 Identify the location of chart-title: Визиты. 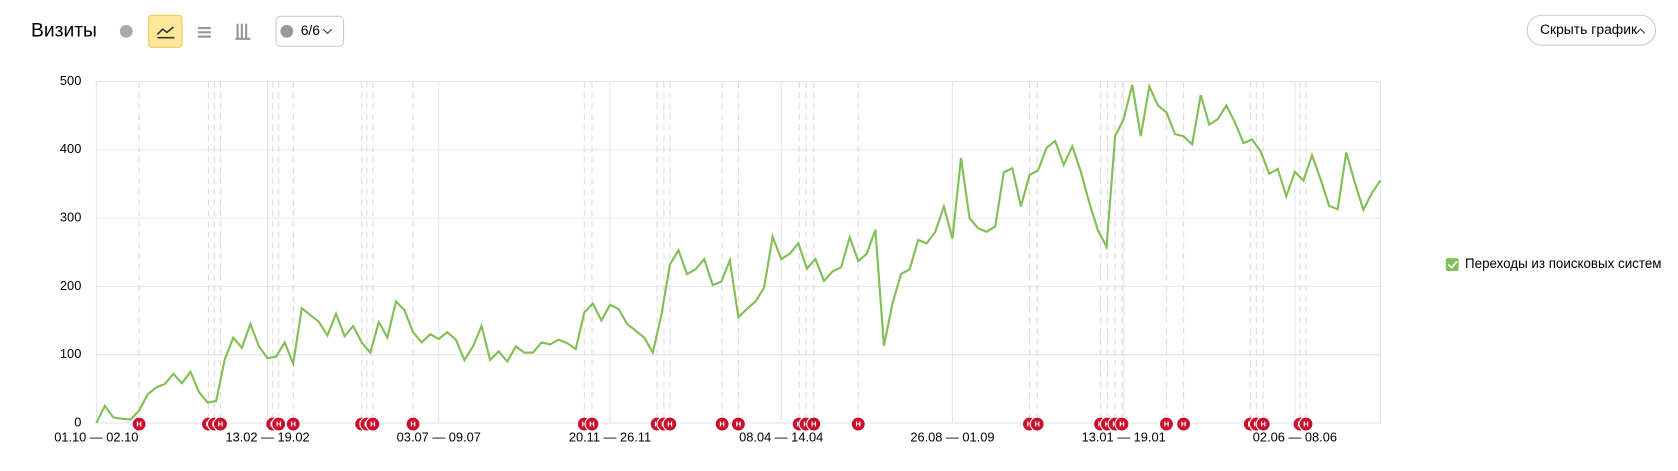
(64, 30).